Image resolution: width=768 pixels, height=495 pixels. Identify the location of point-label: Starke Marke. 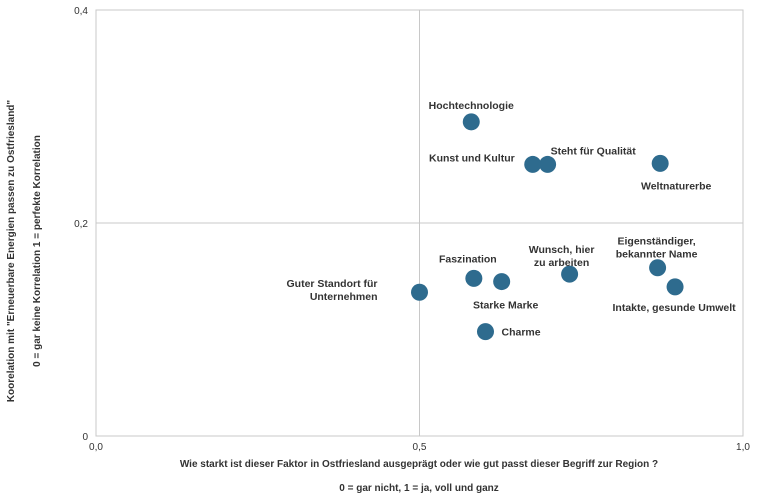
(506, 306).